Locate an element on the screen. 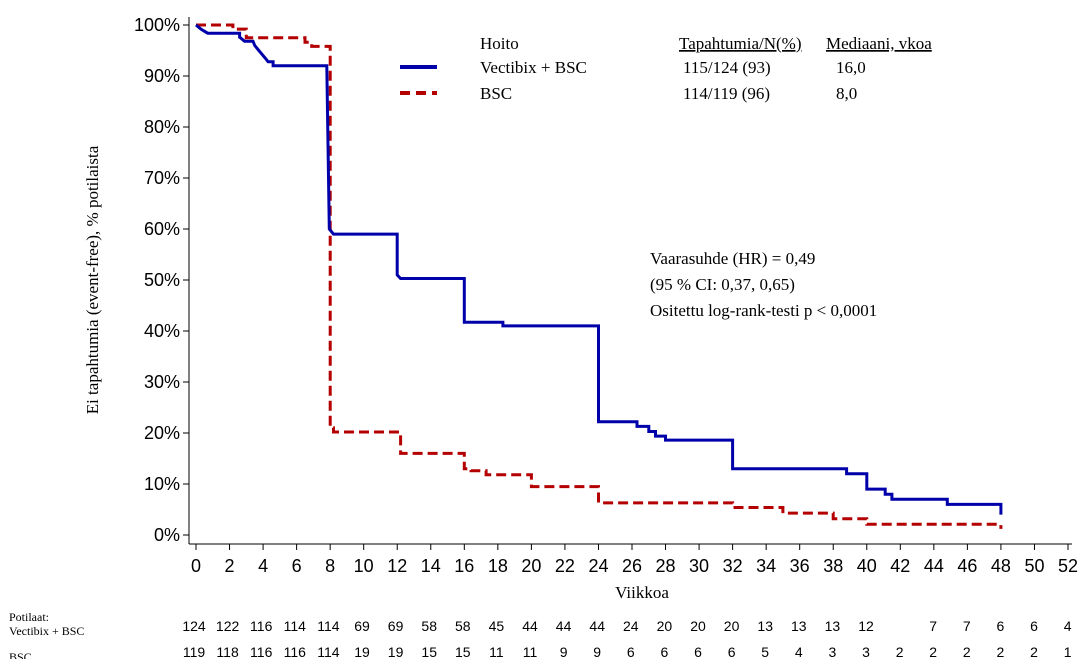 Image resolution: width=1084 pixels, height=659 pixels. x-tick-label: 44 is located at coordinates (934, 566).